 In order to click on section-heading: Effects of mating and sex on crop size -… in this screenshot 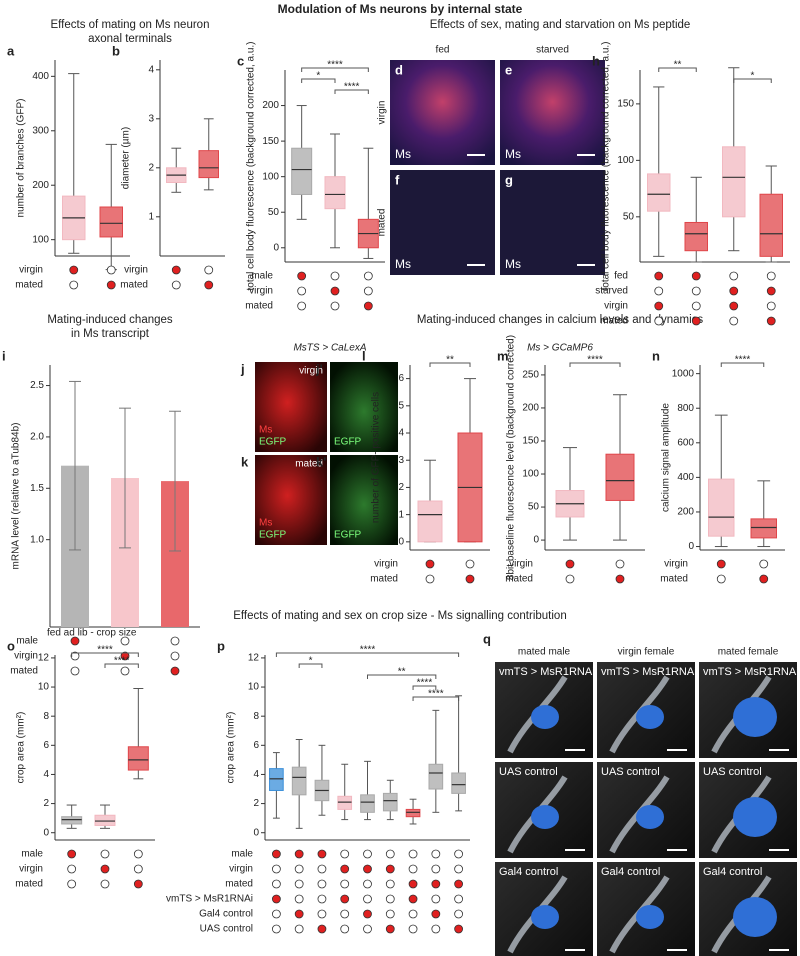, I will do `click(399, 616)`.